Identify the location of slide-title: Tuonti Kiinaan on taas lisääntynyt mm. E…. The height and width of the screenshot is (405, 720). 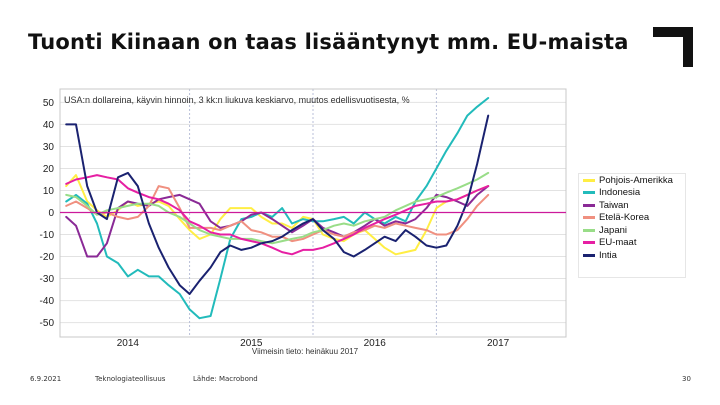
(328, 42).